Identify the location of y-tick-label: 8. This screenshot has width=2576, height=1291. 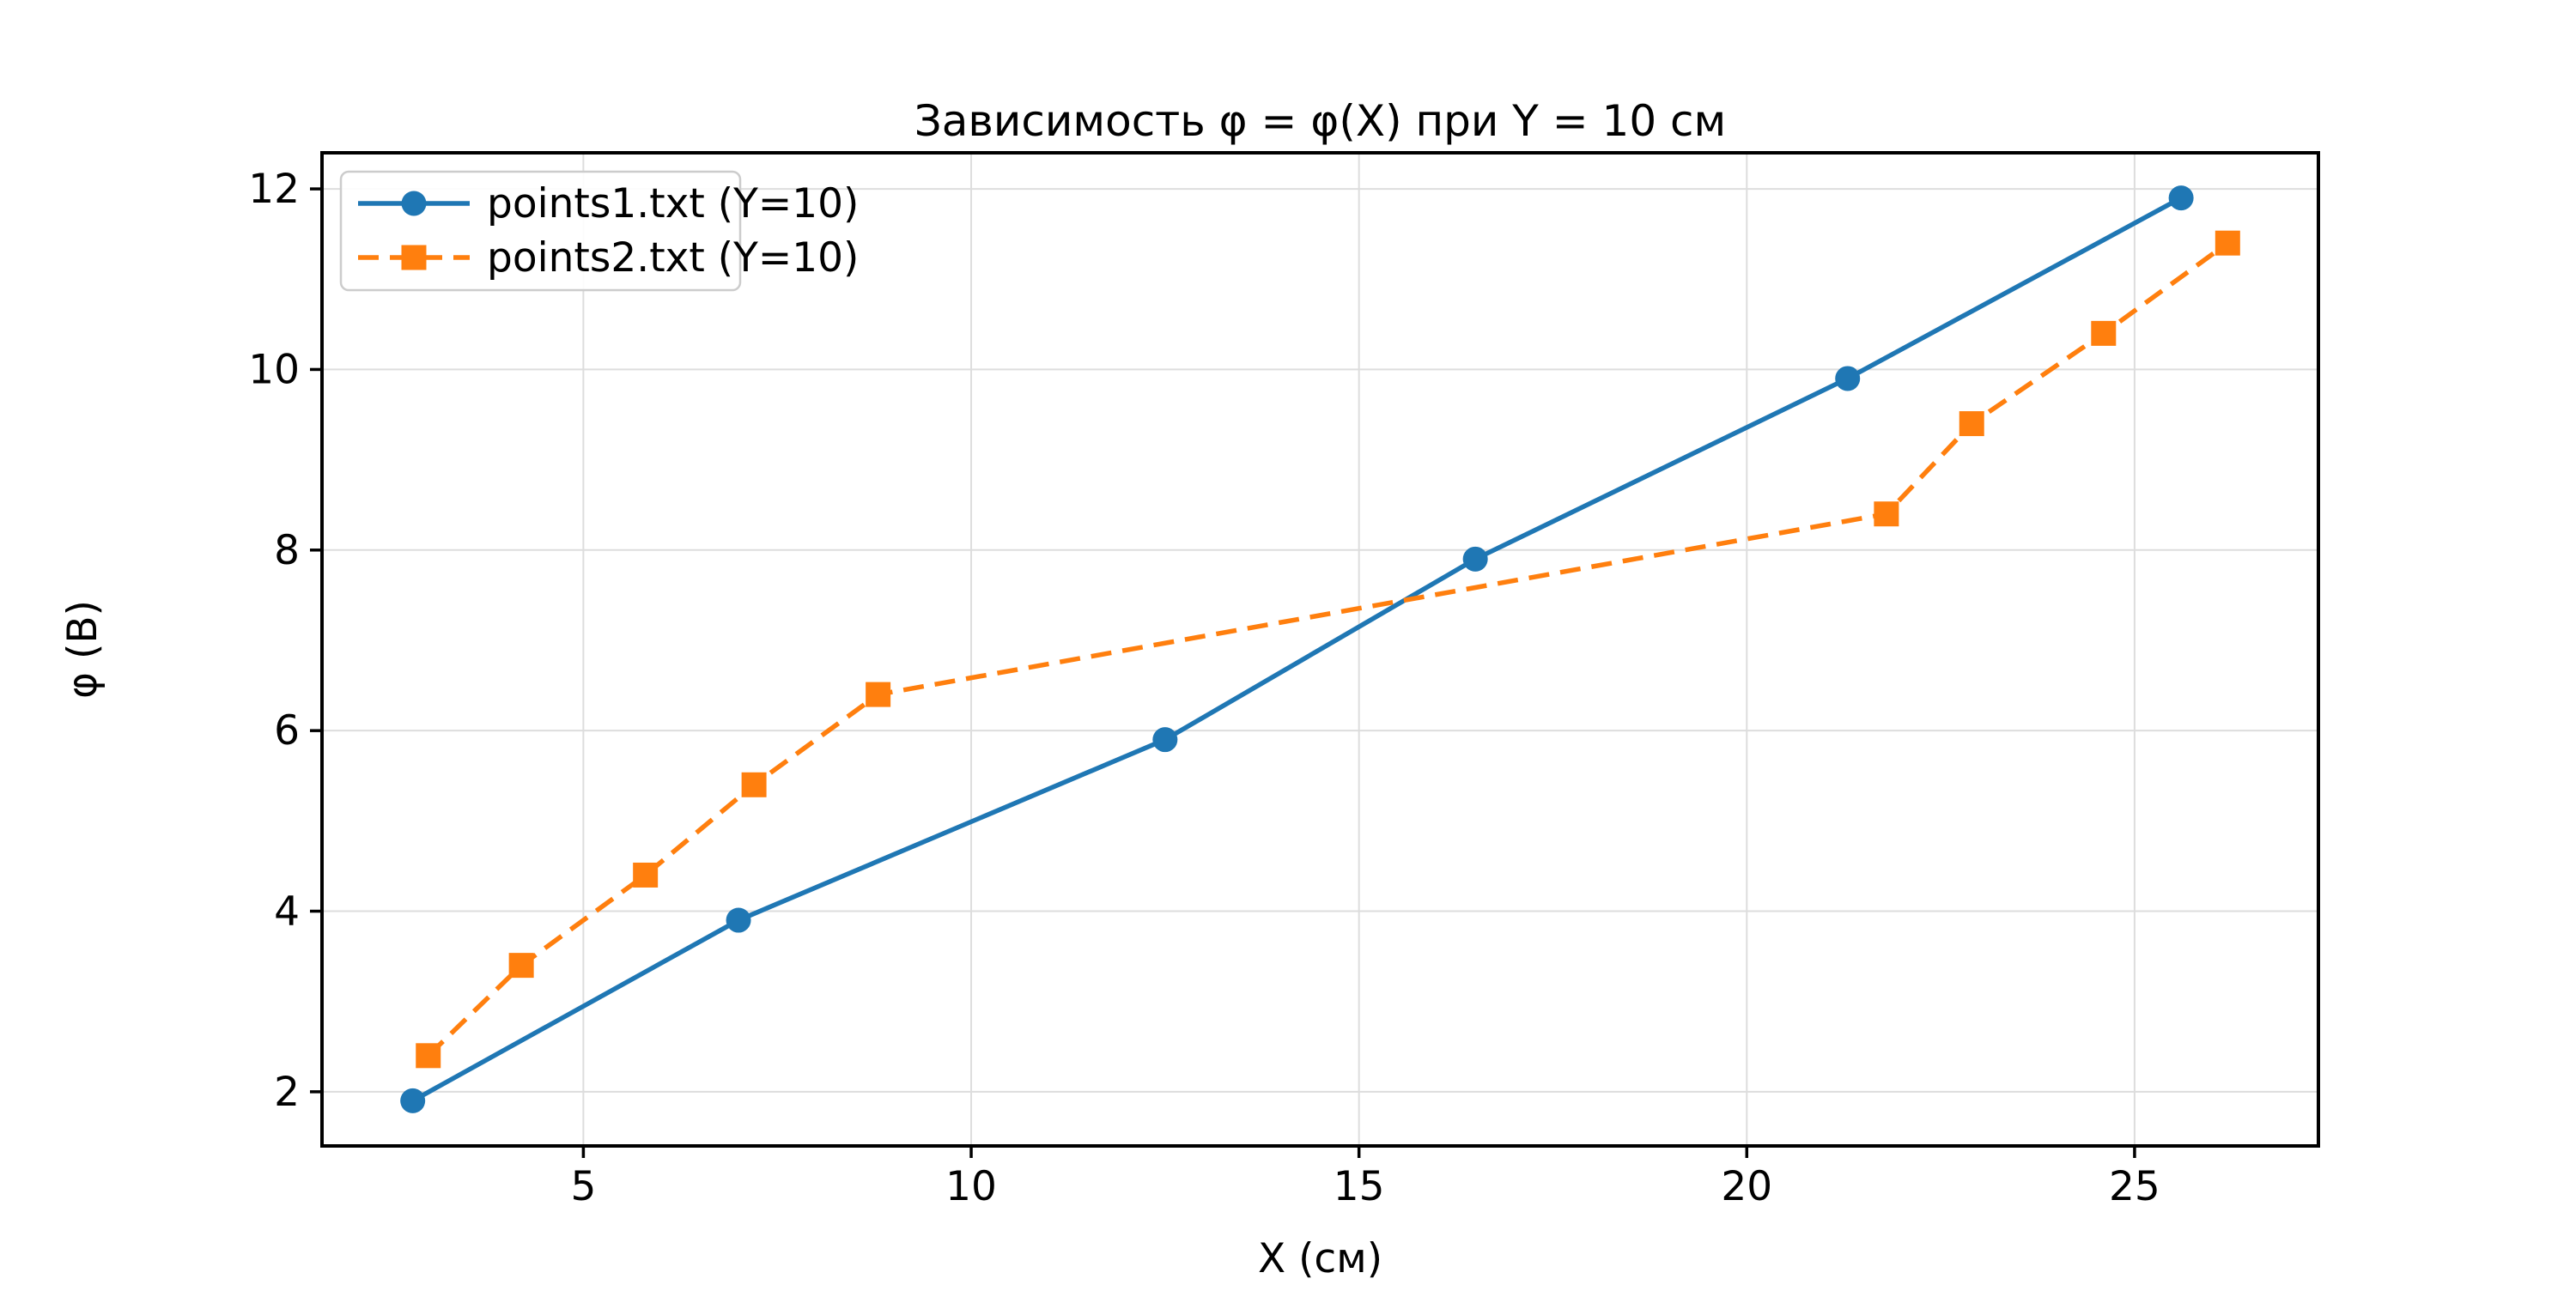
(287, 550).